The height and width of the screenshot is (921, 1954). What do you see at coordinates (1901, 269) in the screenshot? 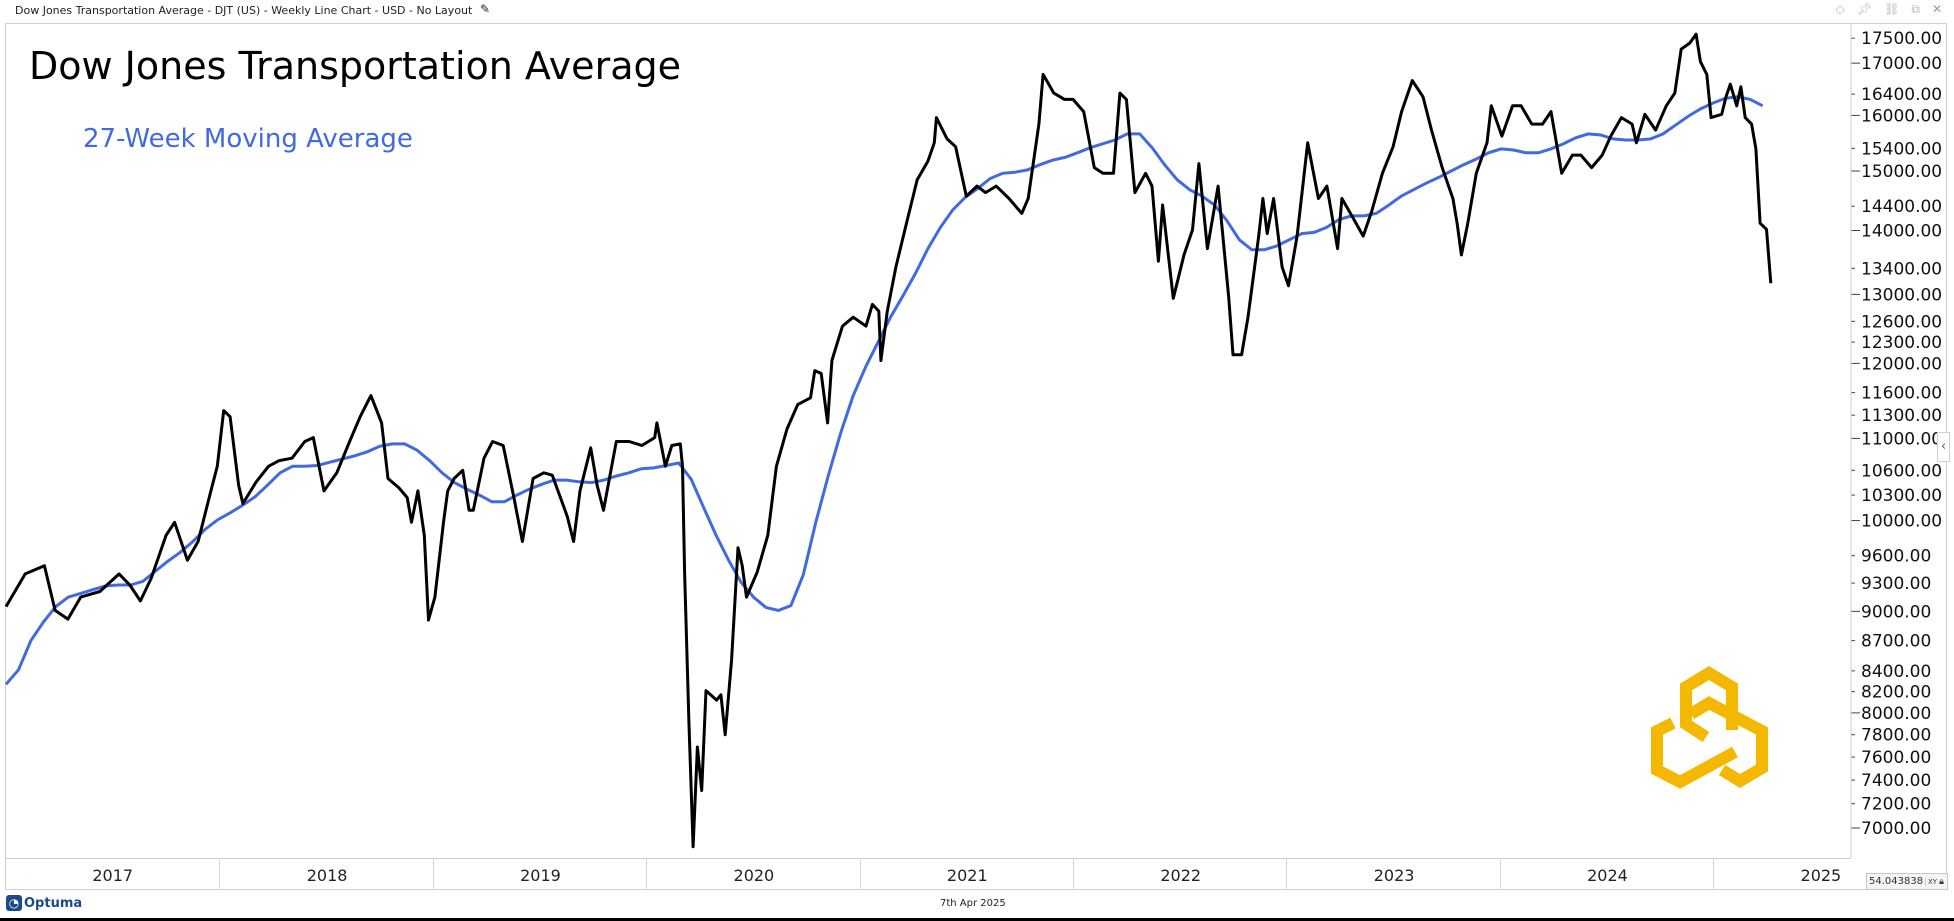
I see `y-tick-label: 13400.00` at bounding box center [1901, 269].